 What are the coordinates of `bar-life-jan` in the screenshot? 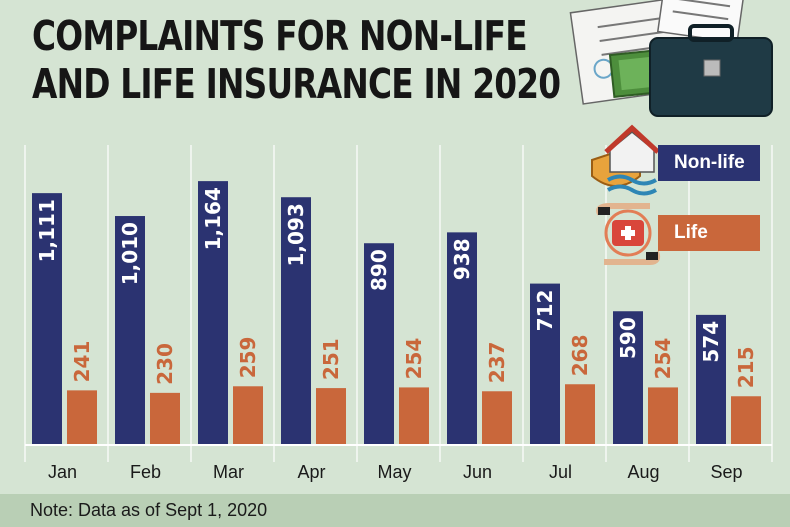 It's located at (82, 417).